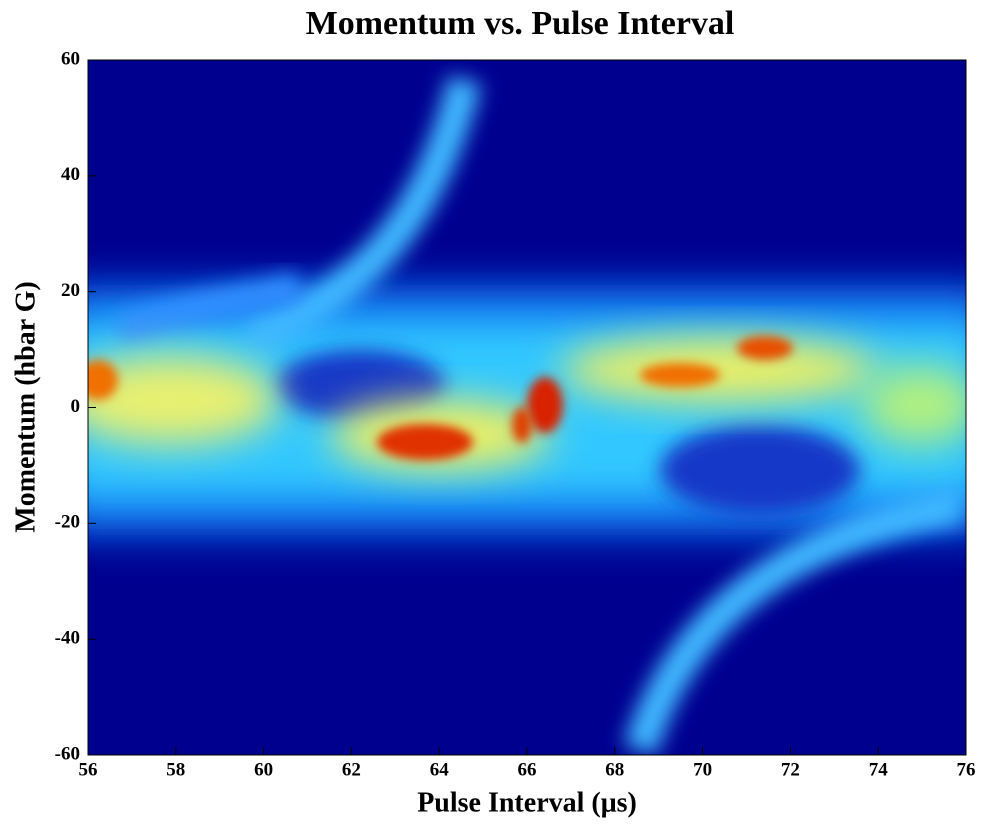 The height and width of the screenshot is (832, 982). I want to click on y-tick-label: 60, so click(70, 58).